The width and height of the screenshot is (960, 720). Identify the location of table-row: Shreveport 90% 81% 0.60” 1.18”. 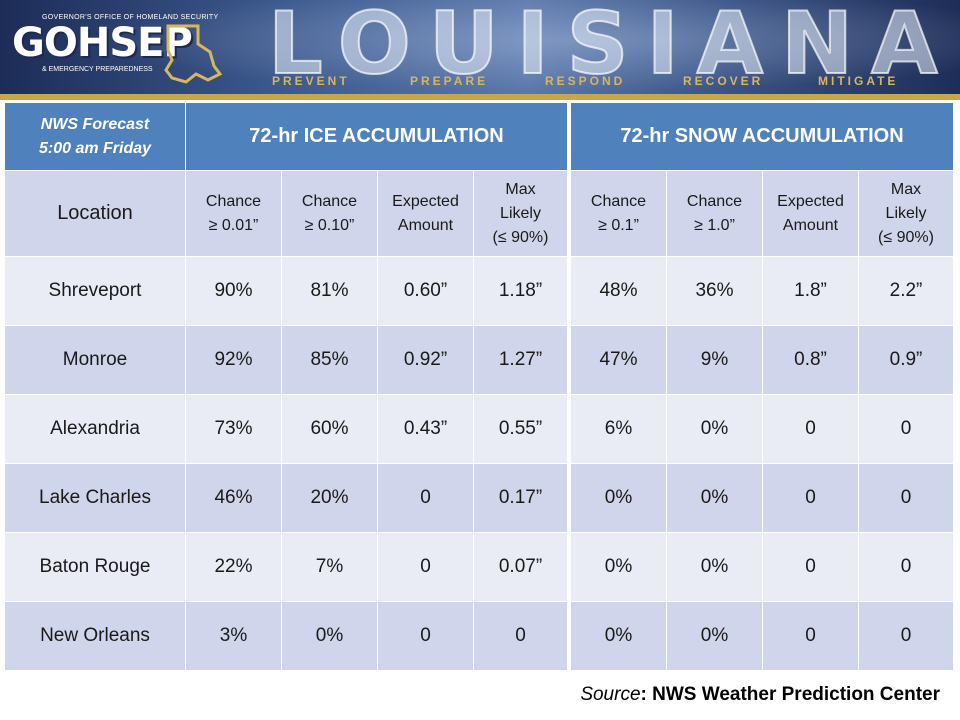
(286, 291).